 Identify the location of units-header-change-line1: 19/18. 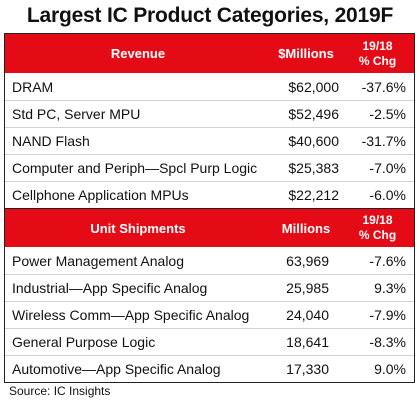
(377, 220).